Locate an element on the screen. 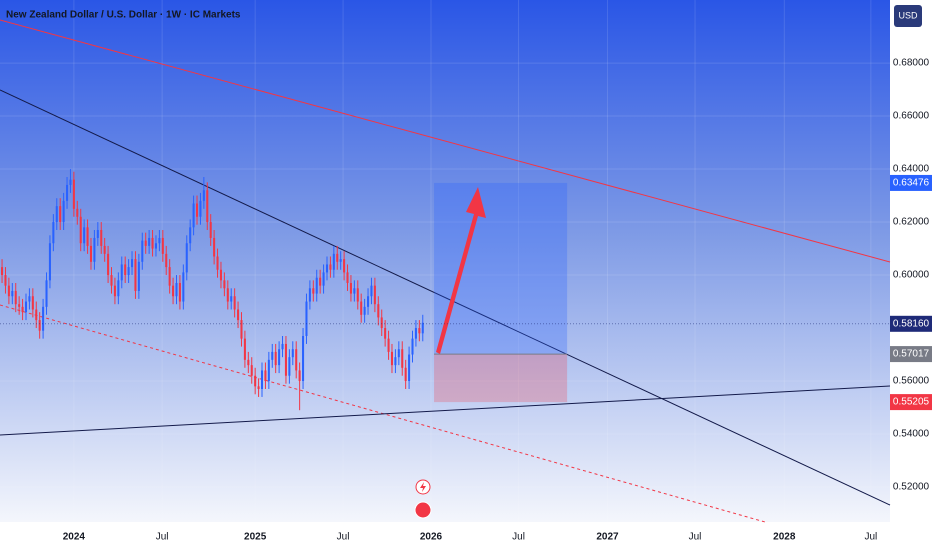 The image size is (932, 550). x-tick-label: 2025 is located at coordinates (255, 537).